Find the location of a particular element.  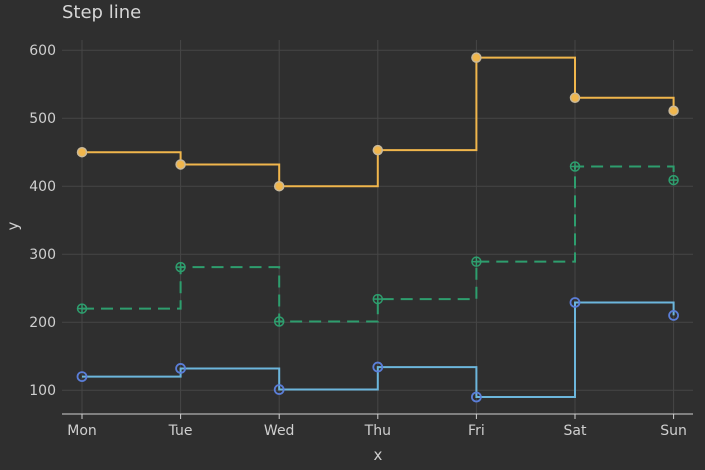

x-tick-label: Tue is located at coordinates (180, 431).